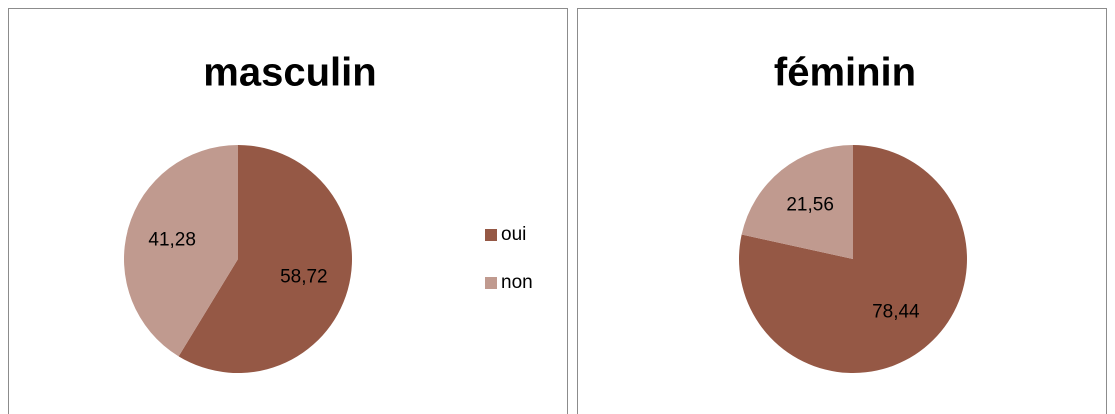 The image size is (1115, 414). Describe the element at coordinates (896, 311) in the screenshot. I see `data-label: 78,44` at that location.